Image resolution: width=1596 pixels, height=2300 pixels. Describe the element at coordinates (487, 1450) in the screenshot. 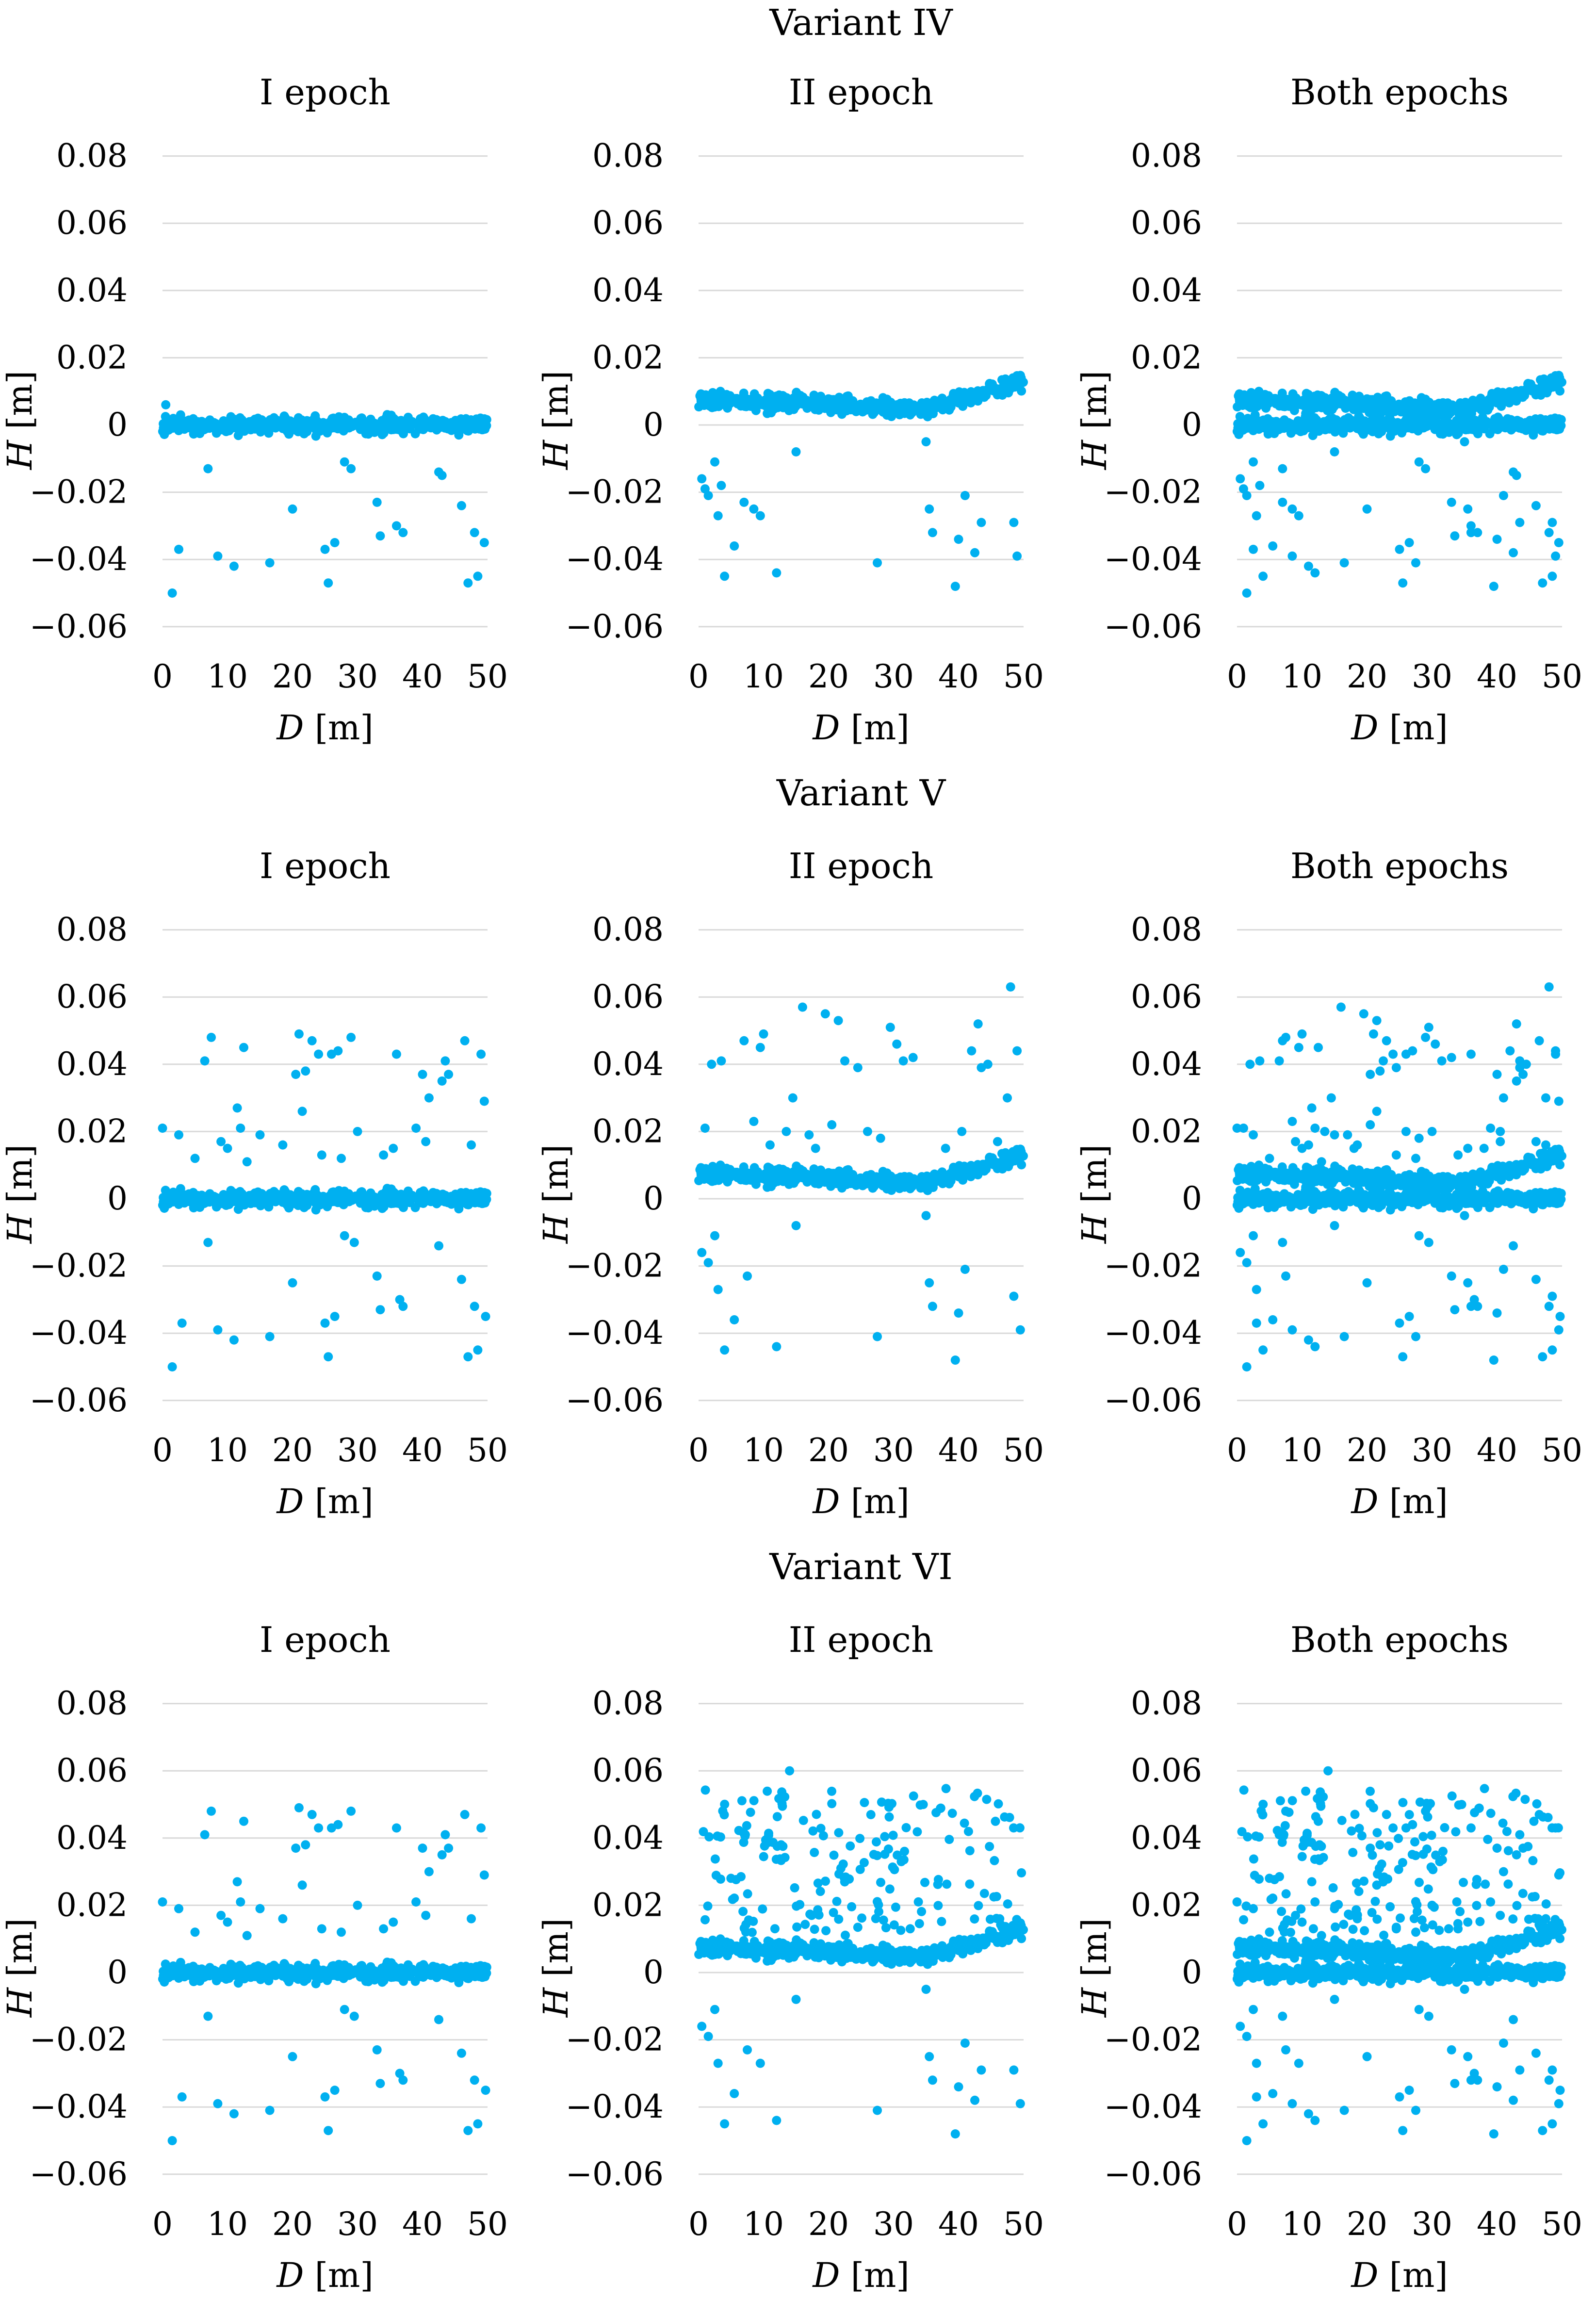

I see `x-tick-label: 50` at that location.